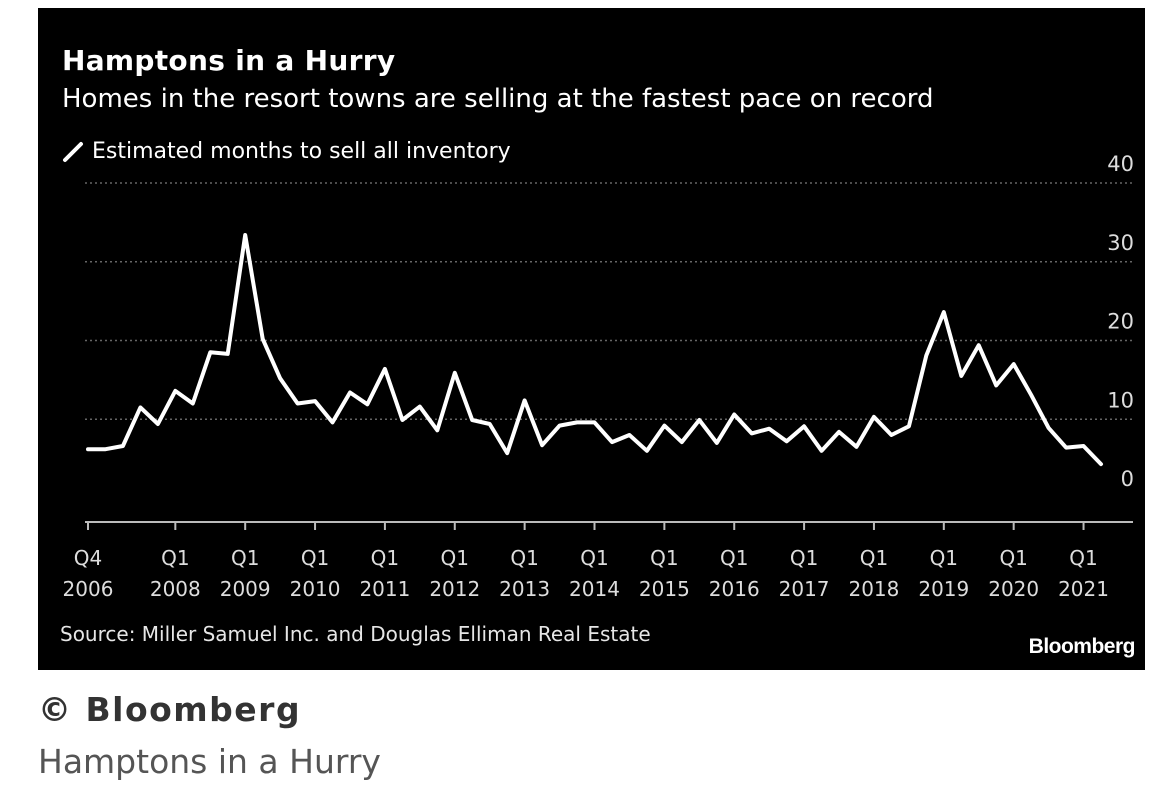 The width and height of the screenshot is (1173, 800). Describe the element at coordinates (1083, 558) in the screenshot. I see `x-tick-label-quarter-14: Q1` at that location.